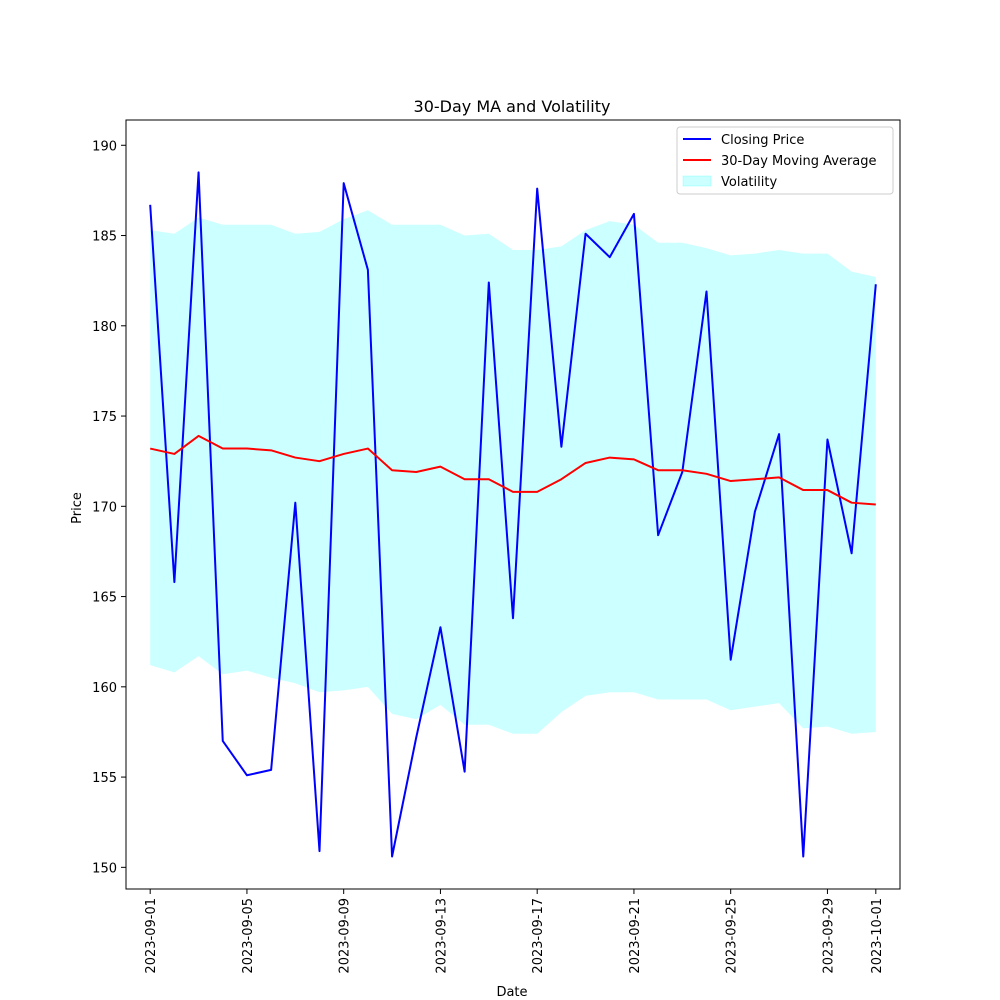  Describe the element at coordinates (104, 237) in the screenshot. I see `y-tick-label: 185` at that location.